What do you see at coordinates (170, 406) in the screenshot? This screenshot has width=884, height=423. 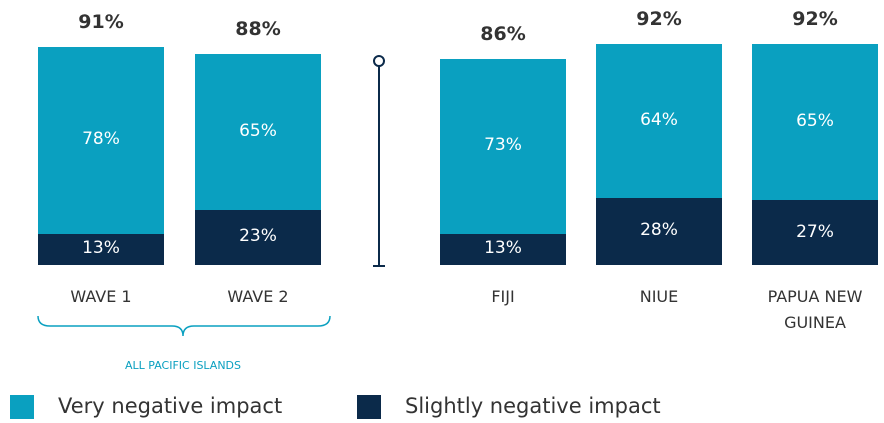 I see `legend-label: Very negative impact` at bounding box center [170, 406].